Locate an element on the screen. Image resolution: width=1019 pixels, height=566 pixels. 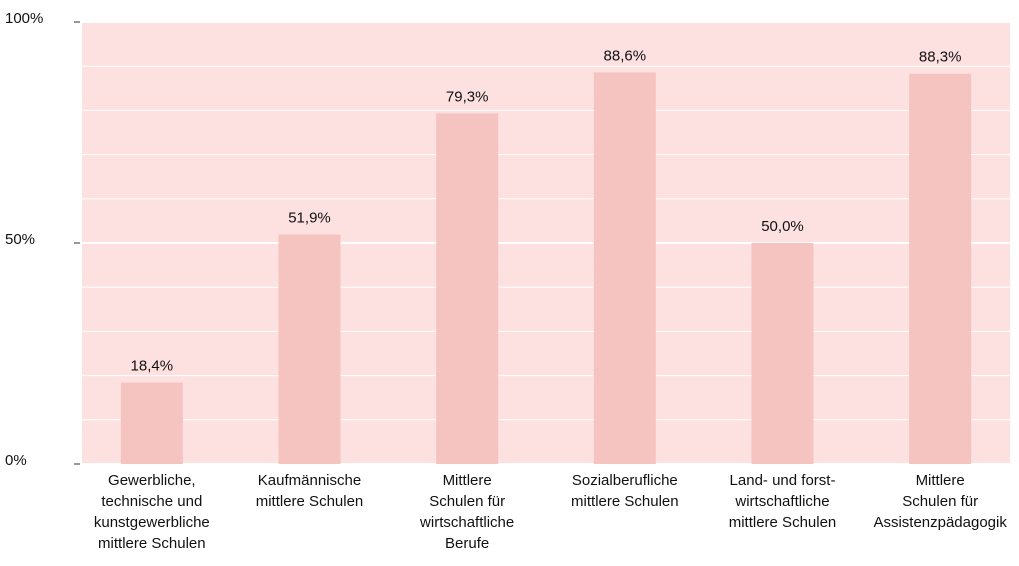
data-label: 51,9% is located at coordinates (309, 218).